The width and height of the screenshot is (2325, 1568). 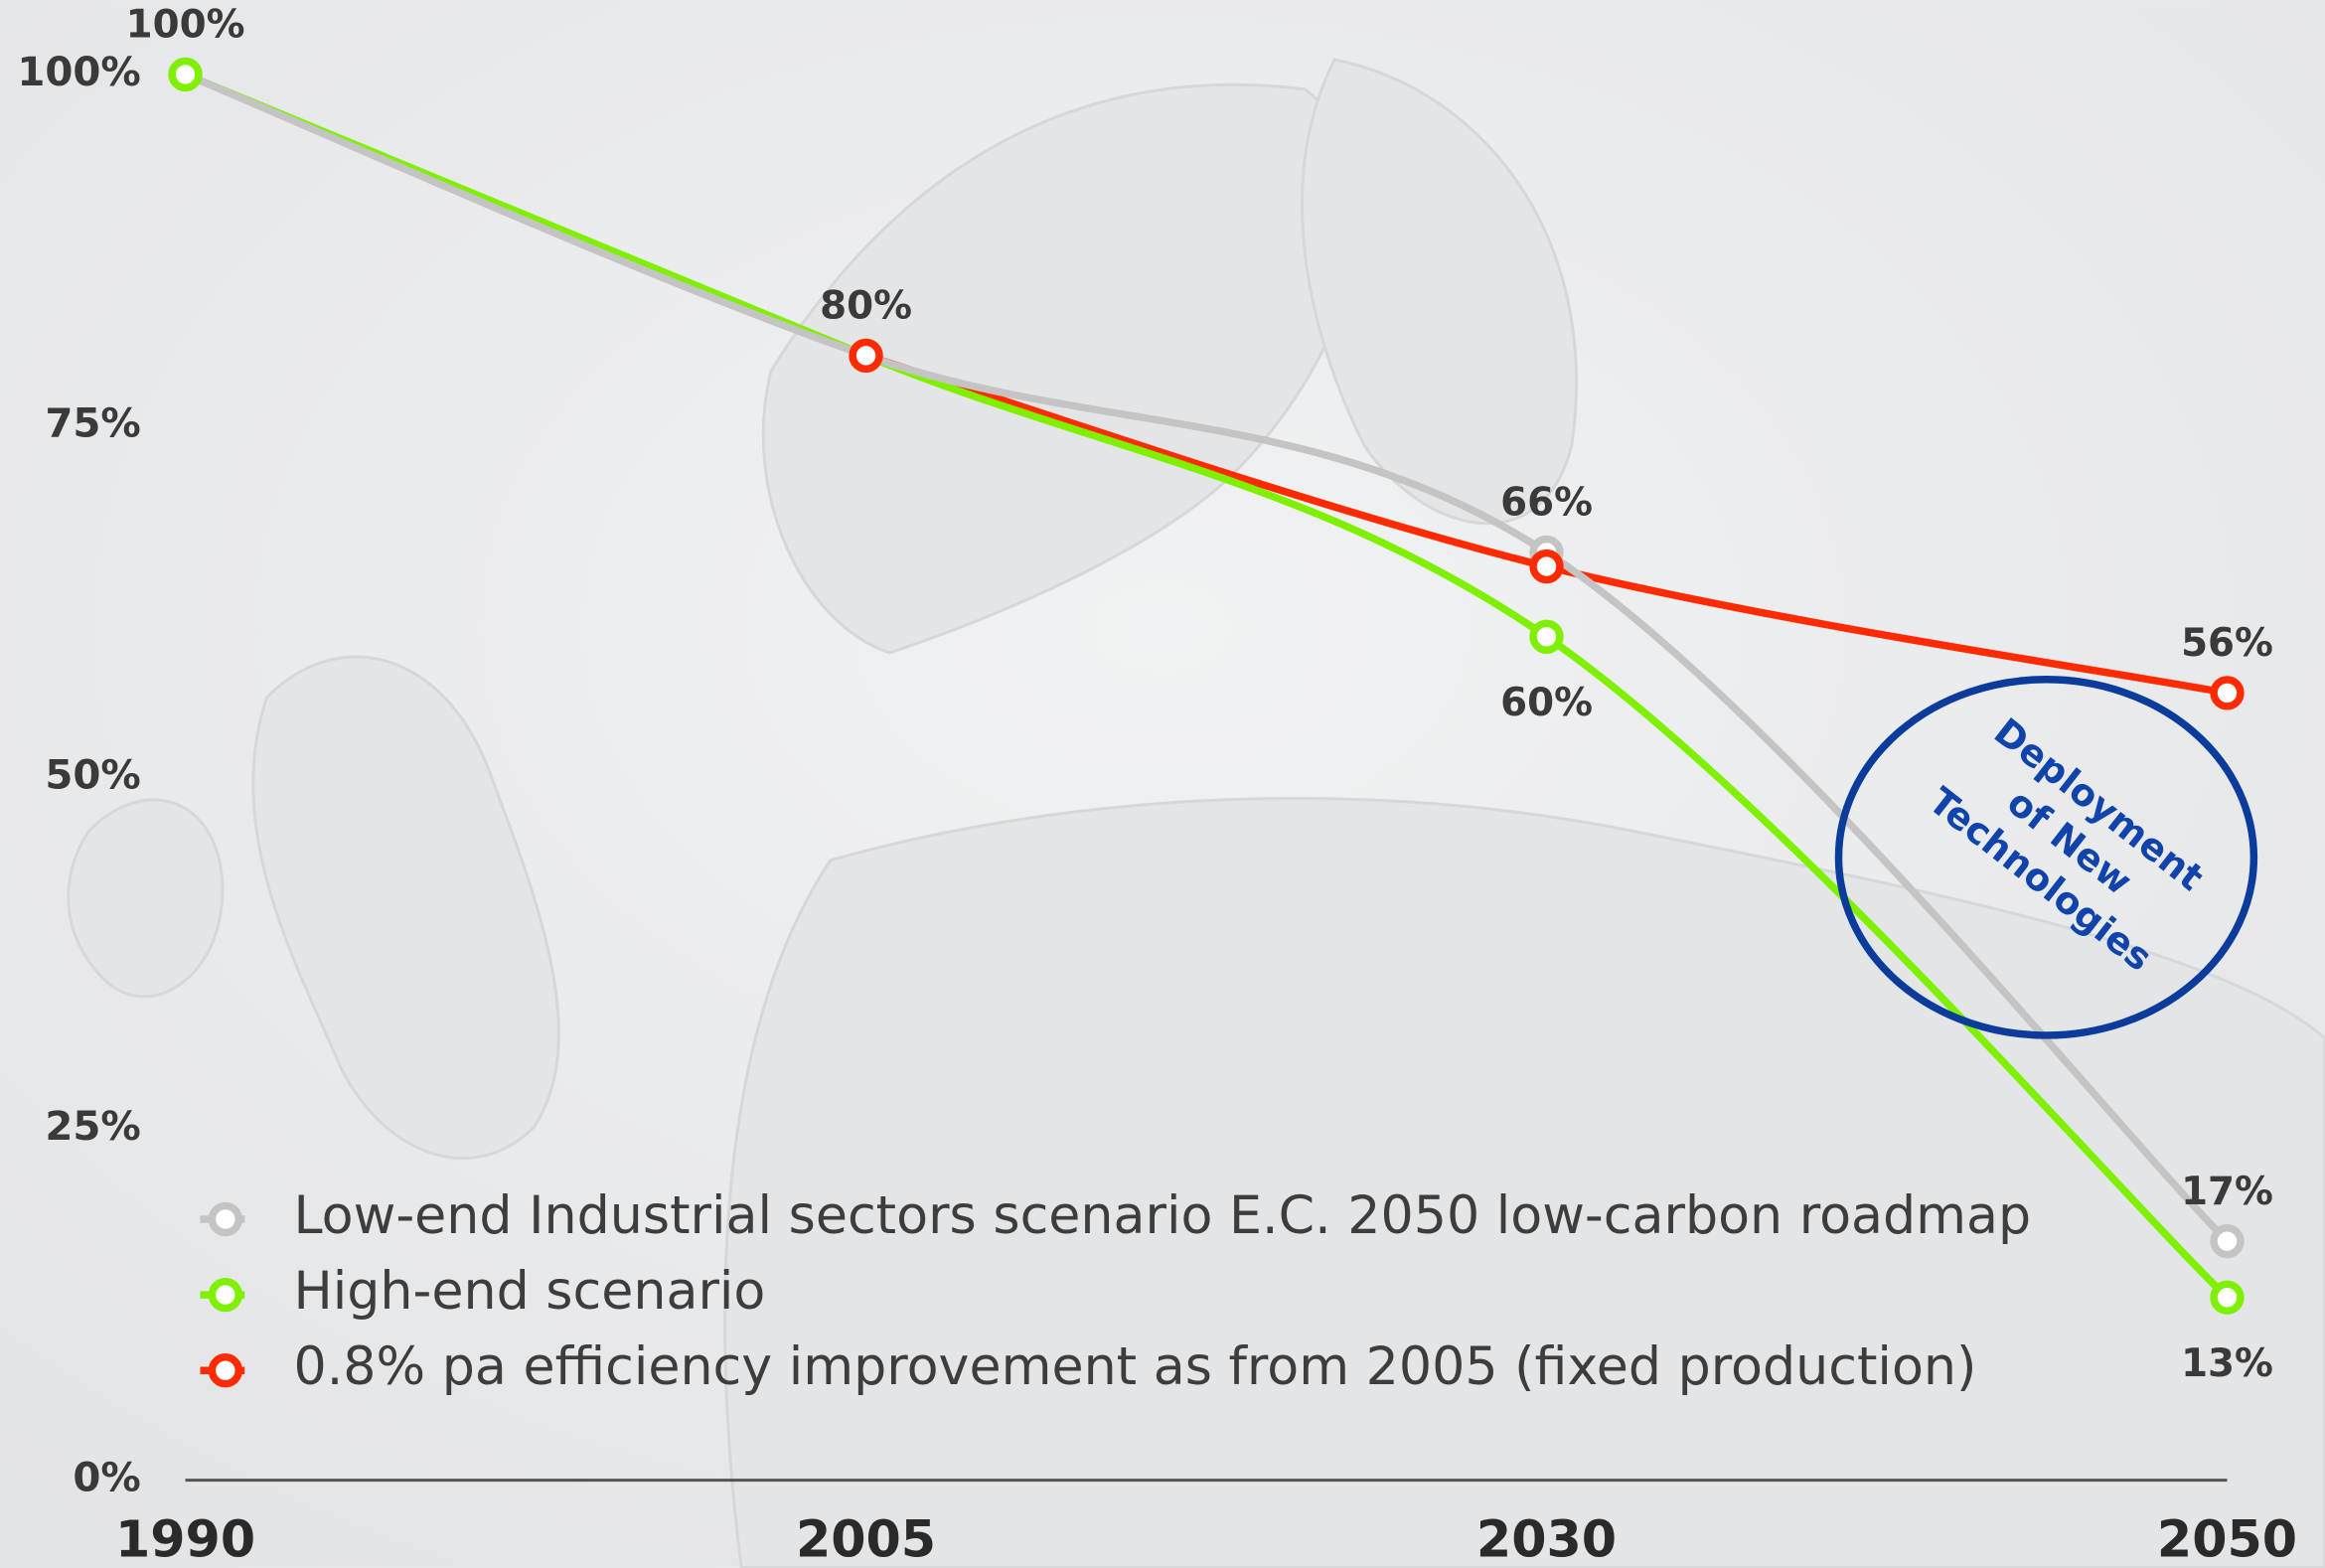 What do you see at coordinates (92, 423) in the screenshot?
I see `y-tick-label: 75%` at bounding box center [92, 423].